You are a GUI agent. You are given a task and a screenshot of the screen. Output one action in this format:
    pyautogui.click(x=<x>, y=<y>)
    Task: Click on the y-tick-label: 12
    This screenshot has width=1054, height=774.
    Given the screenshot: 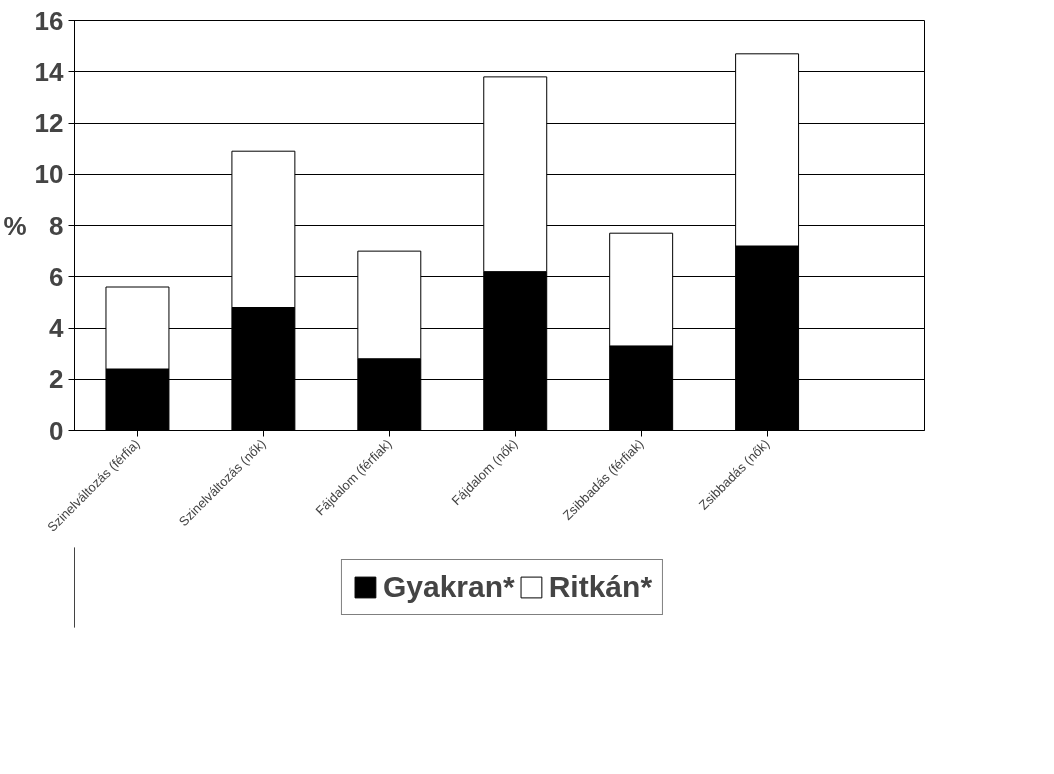 What is the action you would take?
    pyautogui.click(x=49, y=123)
    